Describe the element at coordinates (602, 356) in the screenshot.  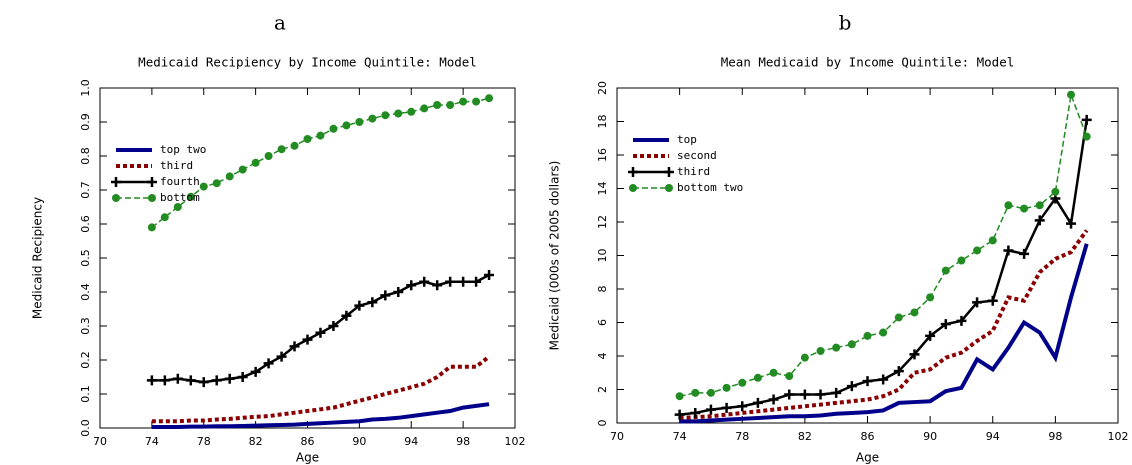
I see `y-tick-label: 4` at that location.